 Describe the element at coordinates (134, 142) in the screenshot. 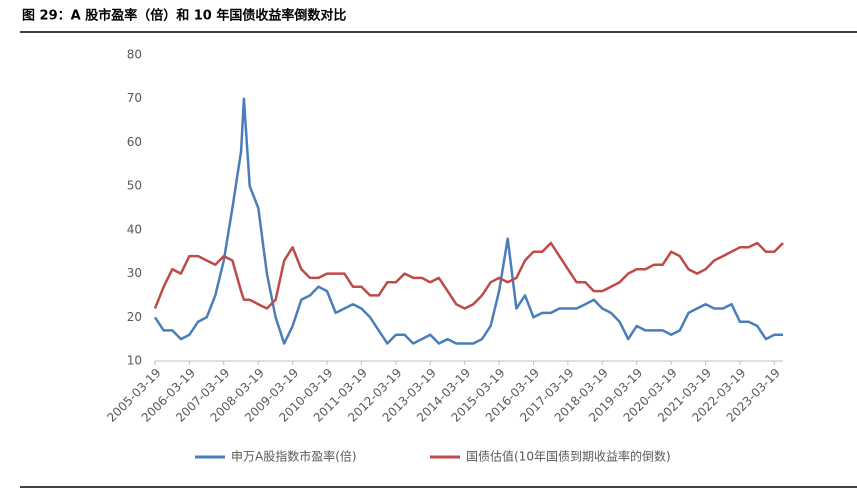

I see `y-tick-label: 60` at that location.